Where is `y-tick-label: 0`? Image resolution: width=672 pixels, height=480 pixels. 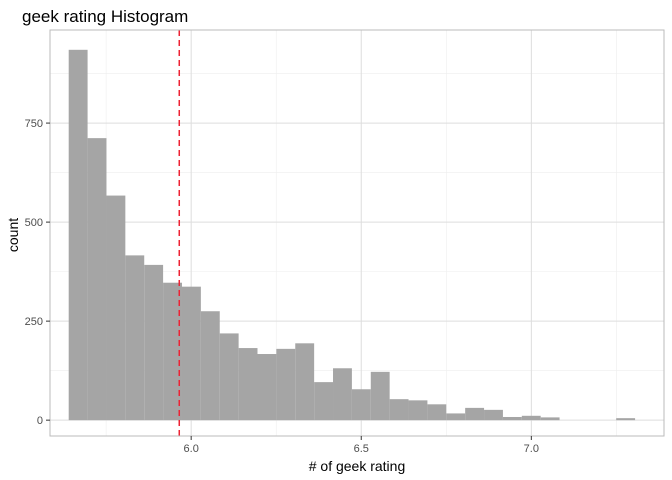 y-tick-label: 0 is located at coordinates (40, 421).